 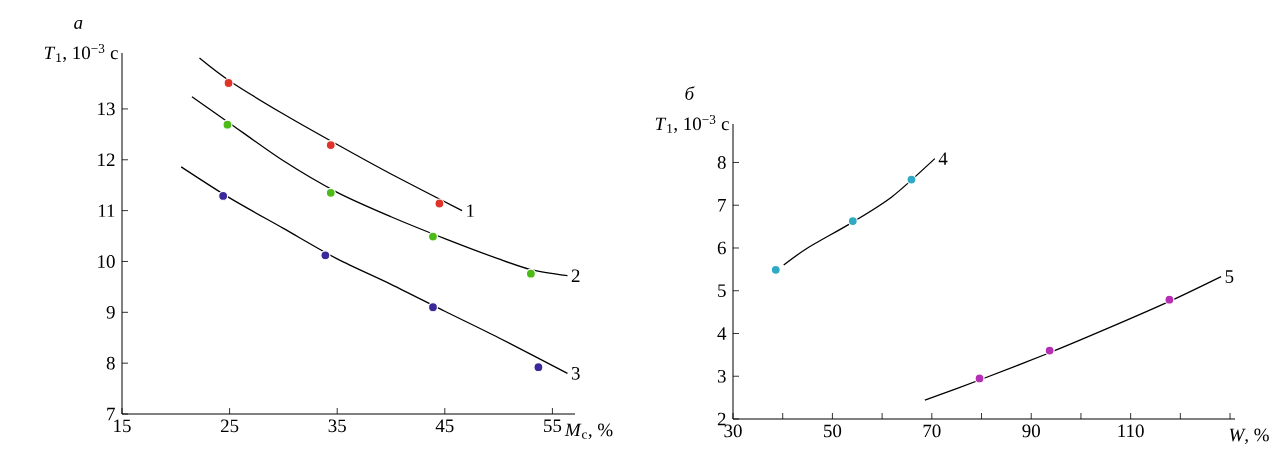 What do you see at coordinates (106, 210) in the screenshot?
I see `y-tick-label: 11` at bounding box center [106, 210].